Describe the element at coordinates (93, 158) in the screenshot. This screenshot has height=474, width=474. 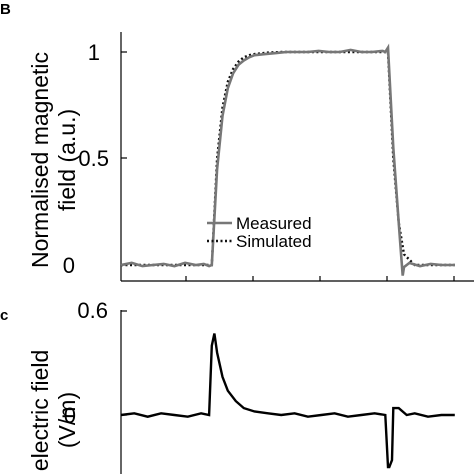
I see `panel-b-ytick-label-05: 0.5` at that location.